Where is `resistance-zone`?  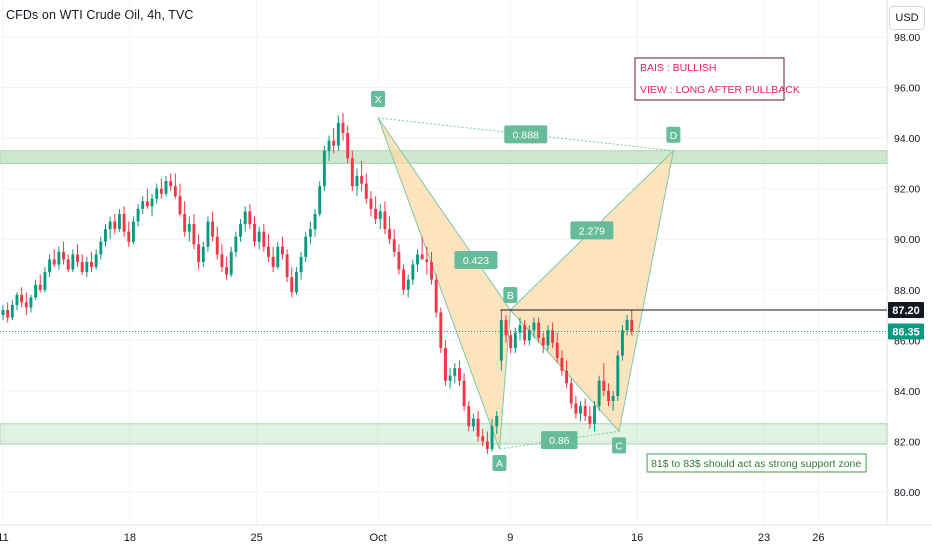 resistance-zone is located at coordinates (444, 157).